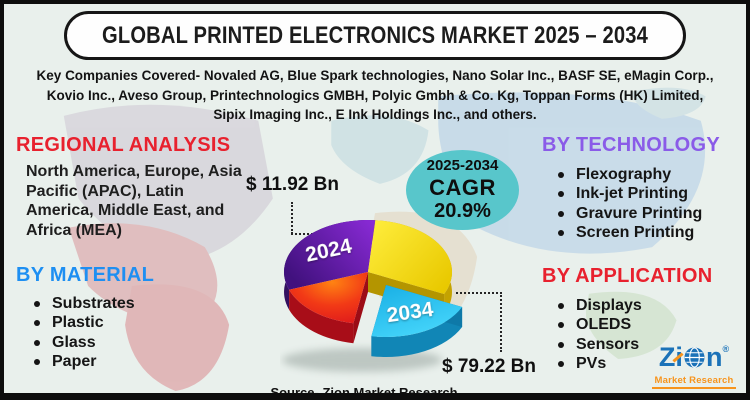 This screenshot has width=750, height=400. I want to click on cagr-badge: 2025-2034 CAGR 20.9%, so click(462, 190).